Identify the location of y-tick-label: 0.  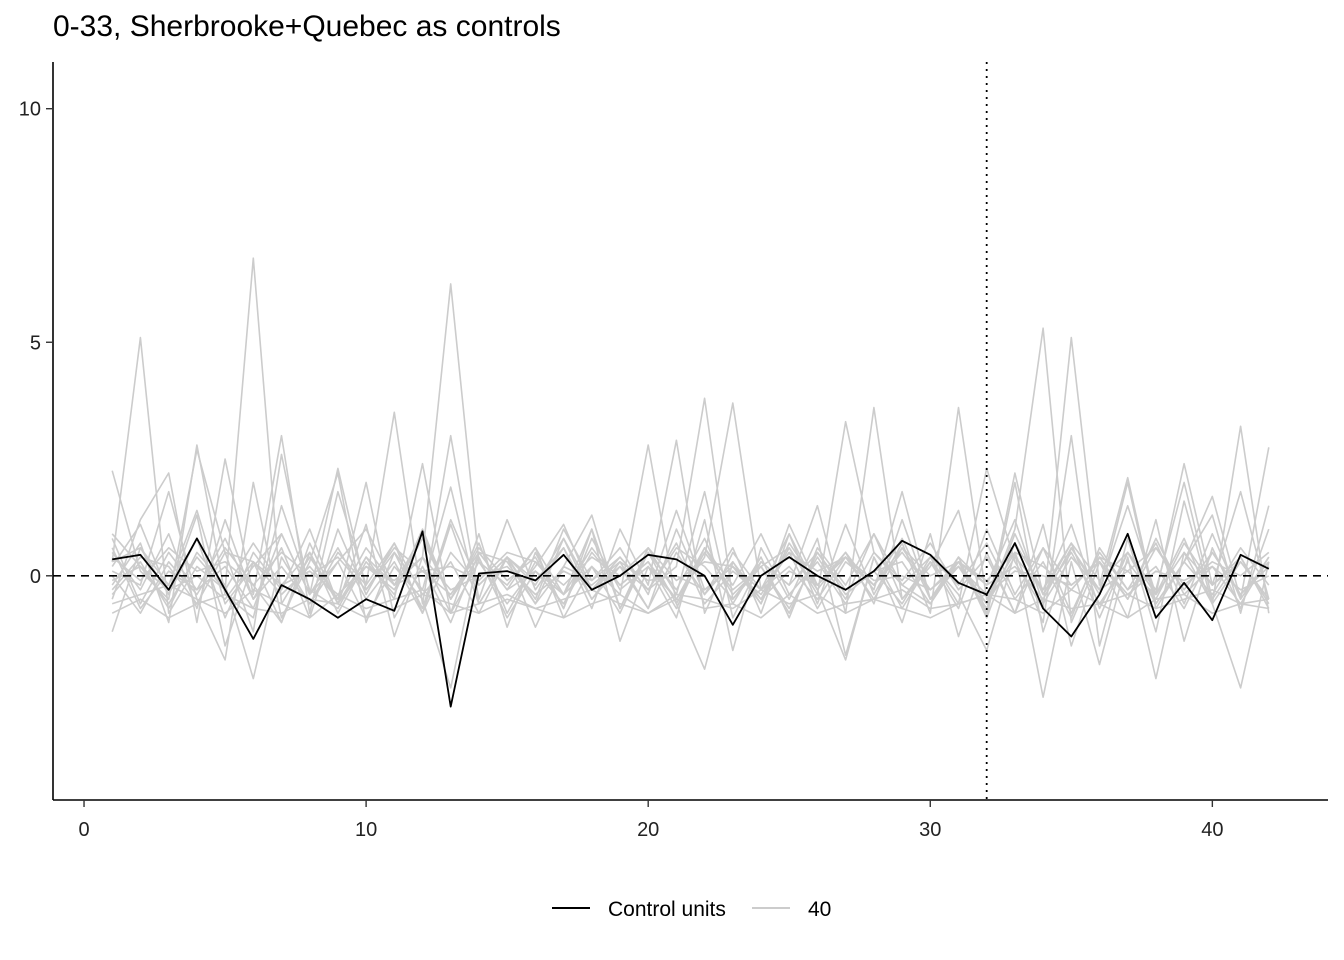
(35, 577).